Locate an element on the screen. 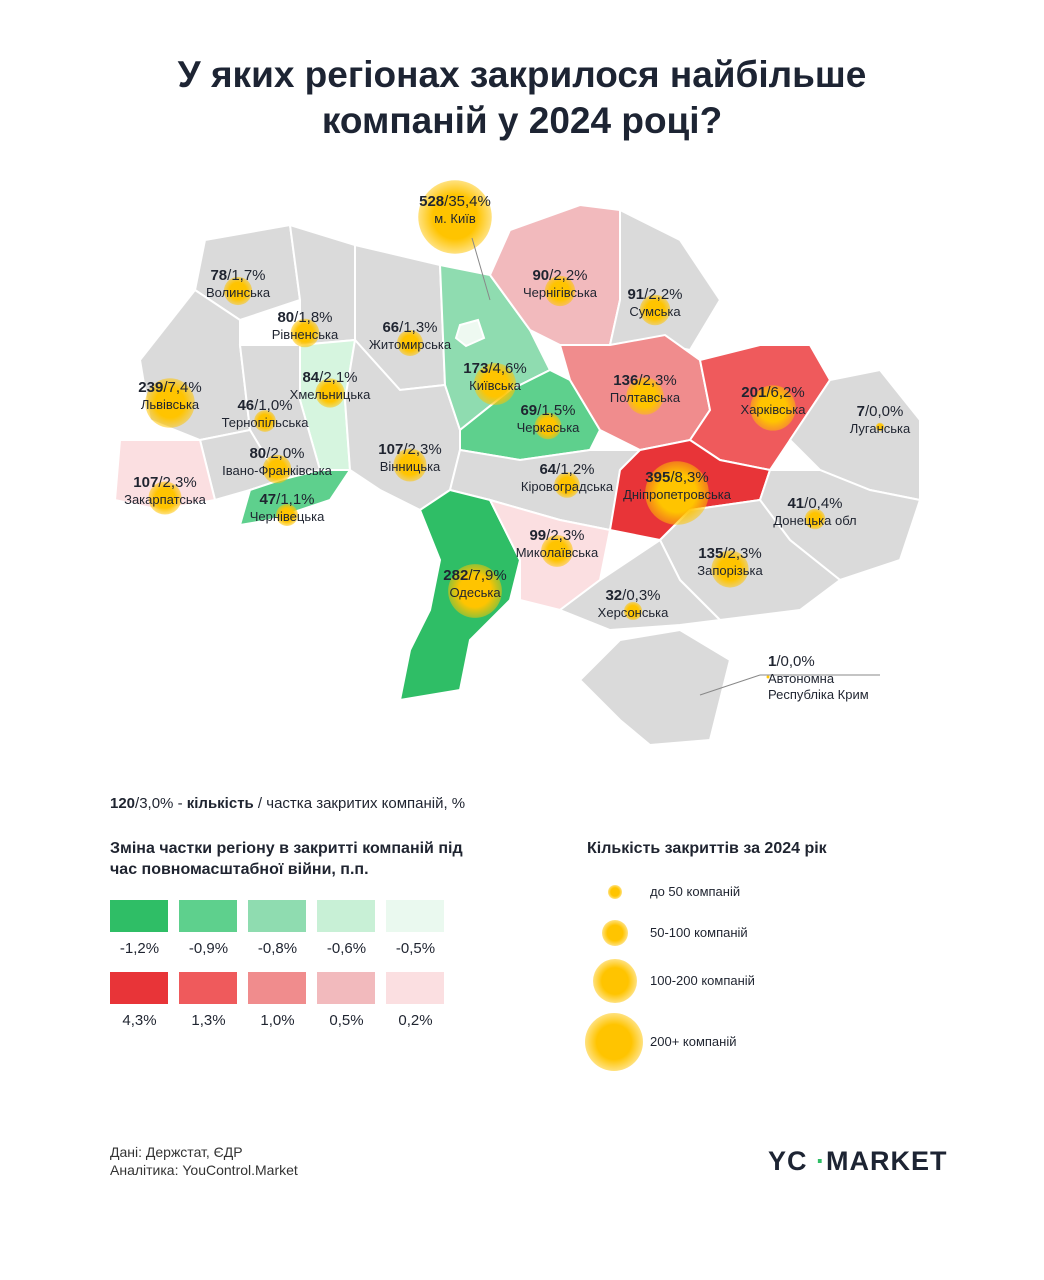 The height and width of the screenshot is (1280, 1044). label-values: 80/2,0% is located at coordinates (277, 454).